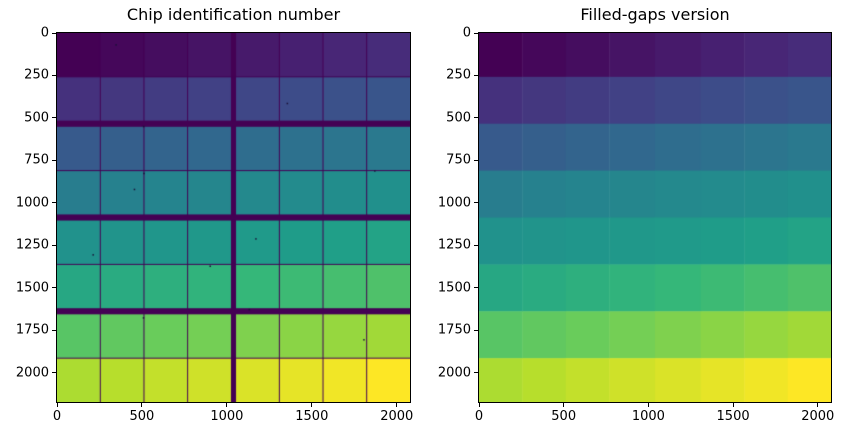 This screenshot has height=434, width=845. I want to click on plot-title-right: Filled-gaps version, so click(655, 14).